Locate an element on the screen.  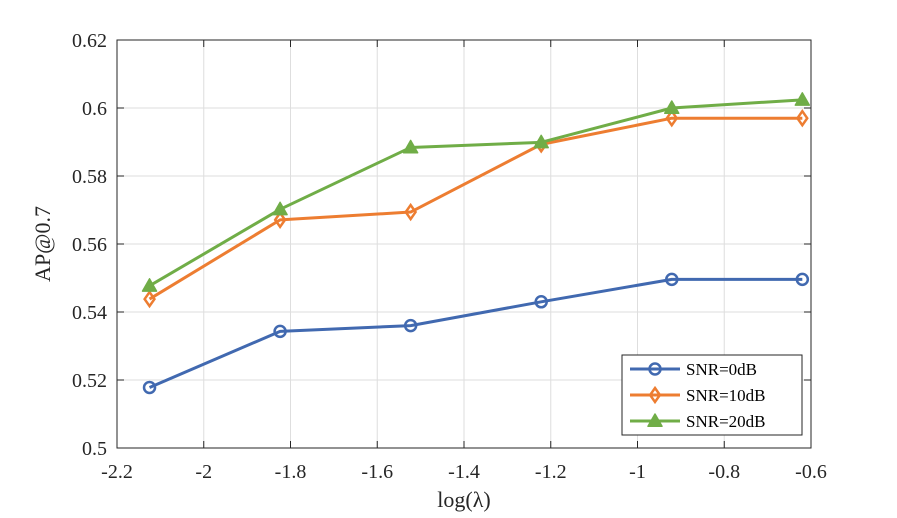
x-tick-label: -1.2 is located at coordinates (551, 472).